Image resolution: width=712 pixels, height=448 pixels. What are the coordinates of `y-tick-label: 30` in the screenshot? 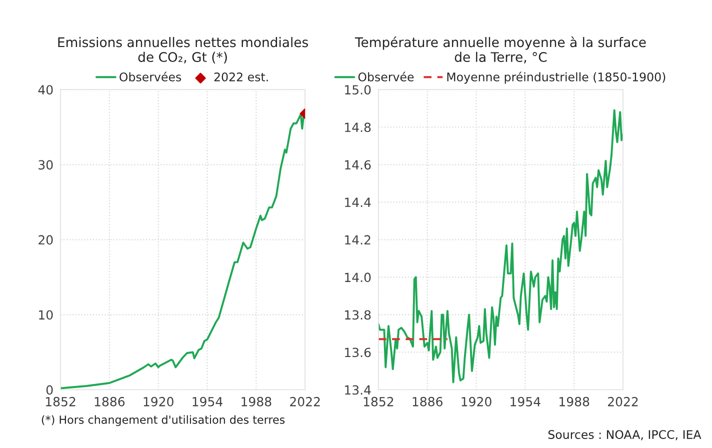 It's located at (45, 165).